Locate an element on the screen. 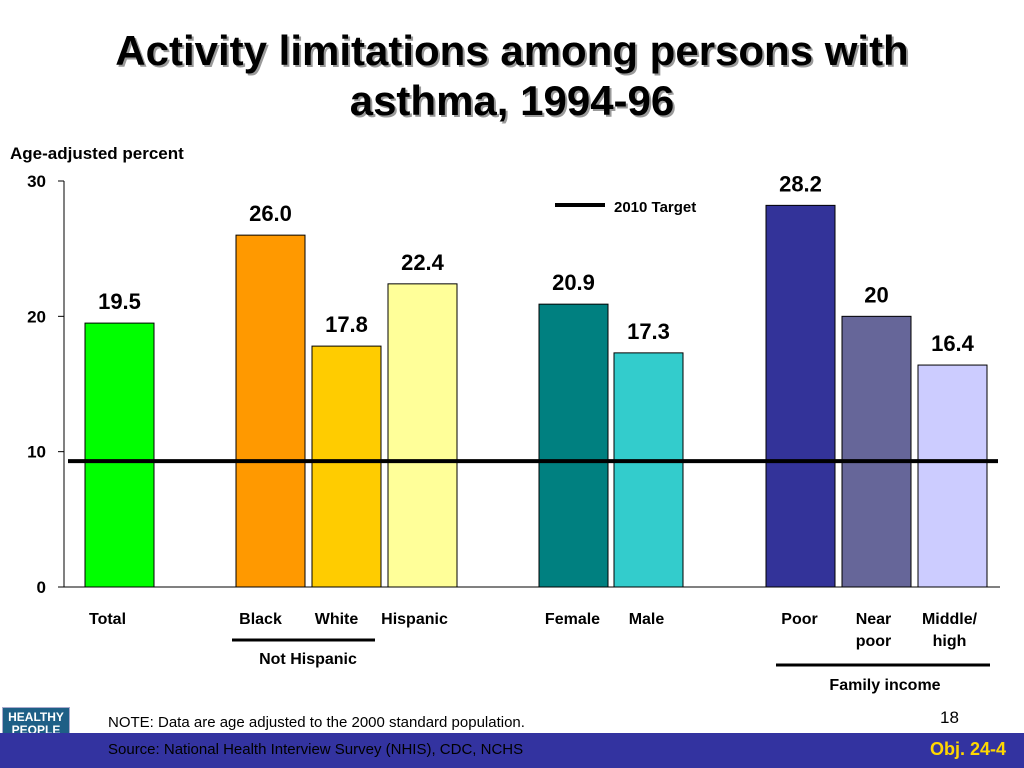 The width and height of the screenshot is (1024, 768). bar-value-label: 26.0 is located at coordinates (270, 213).